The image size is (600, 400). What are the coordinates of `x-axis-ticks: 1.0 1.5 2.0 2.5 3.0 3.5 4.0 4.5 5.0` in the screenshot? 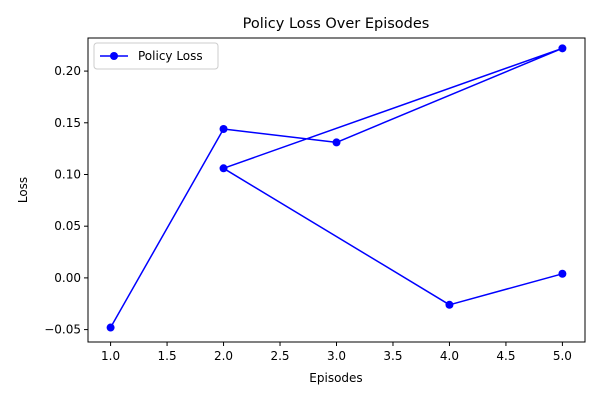 It's located at (336, 352).